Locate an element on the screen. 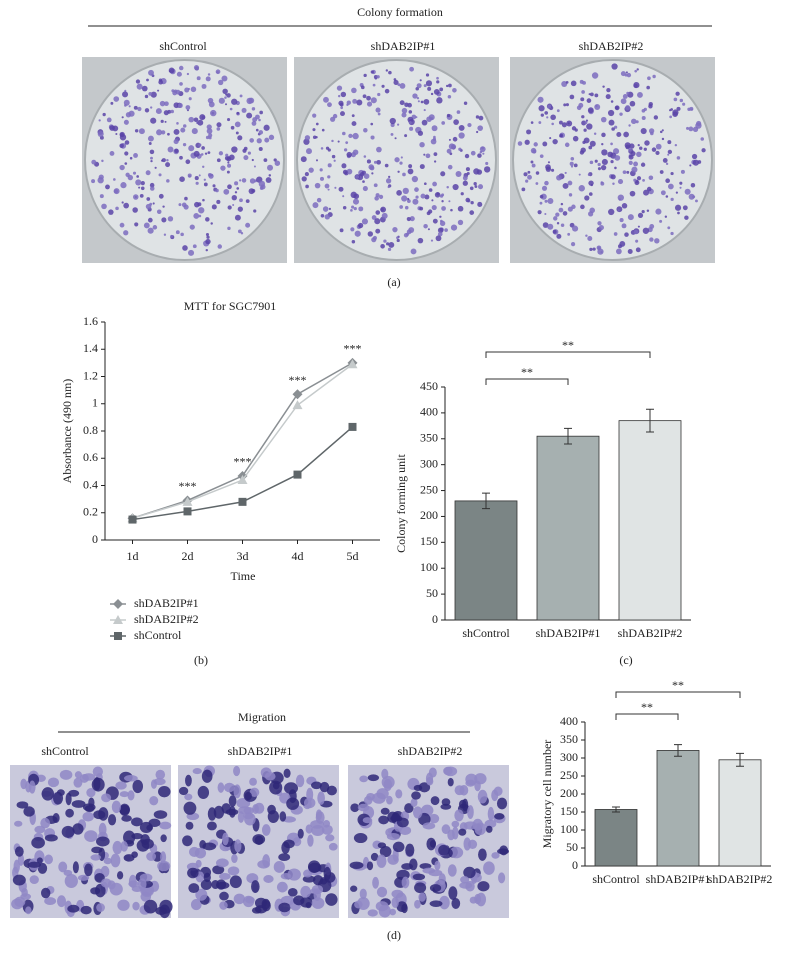 The image size is (789, 960). x-tick-label: shDAB2IP#2 is located at coordinates (650, 633).